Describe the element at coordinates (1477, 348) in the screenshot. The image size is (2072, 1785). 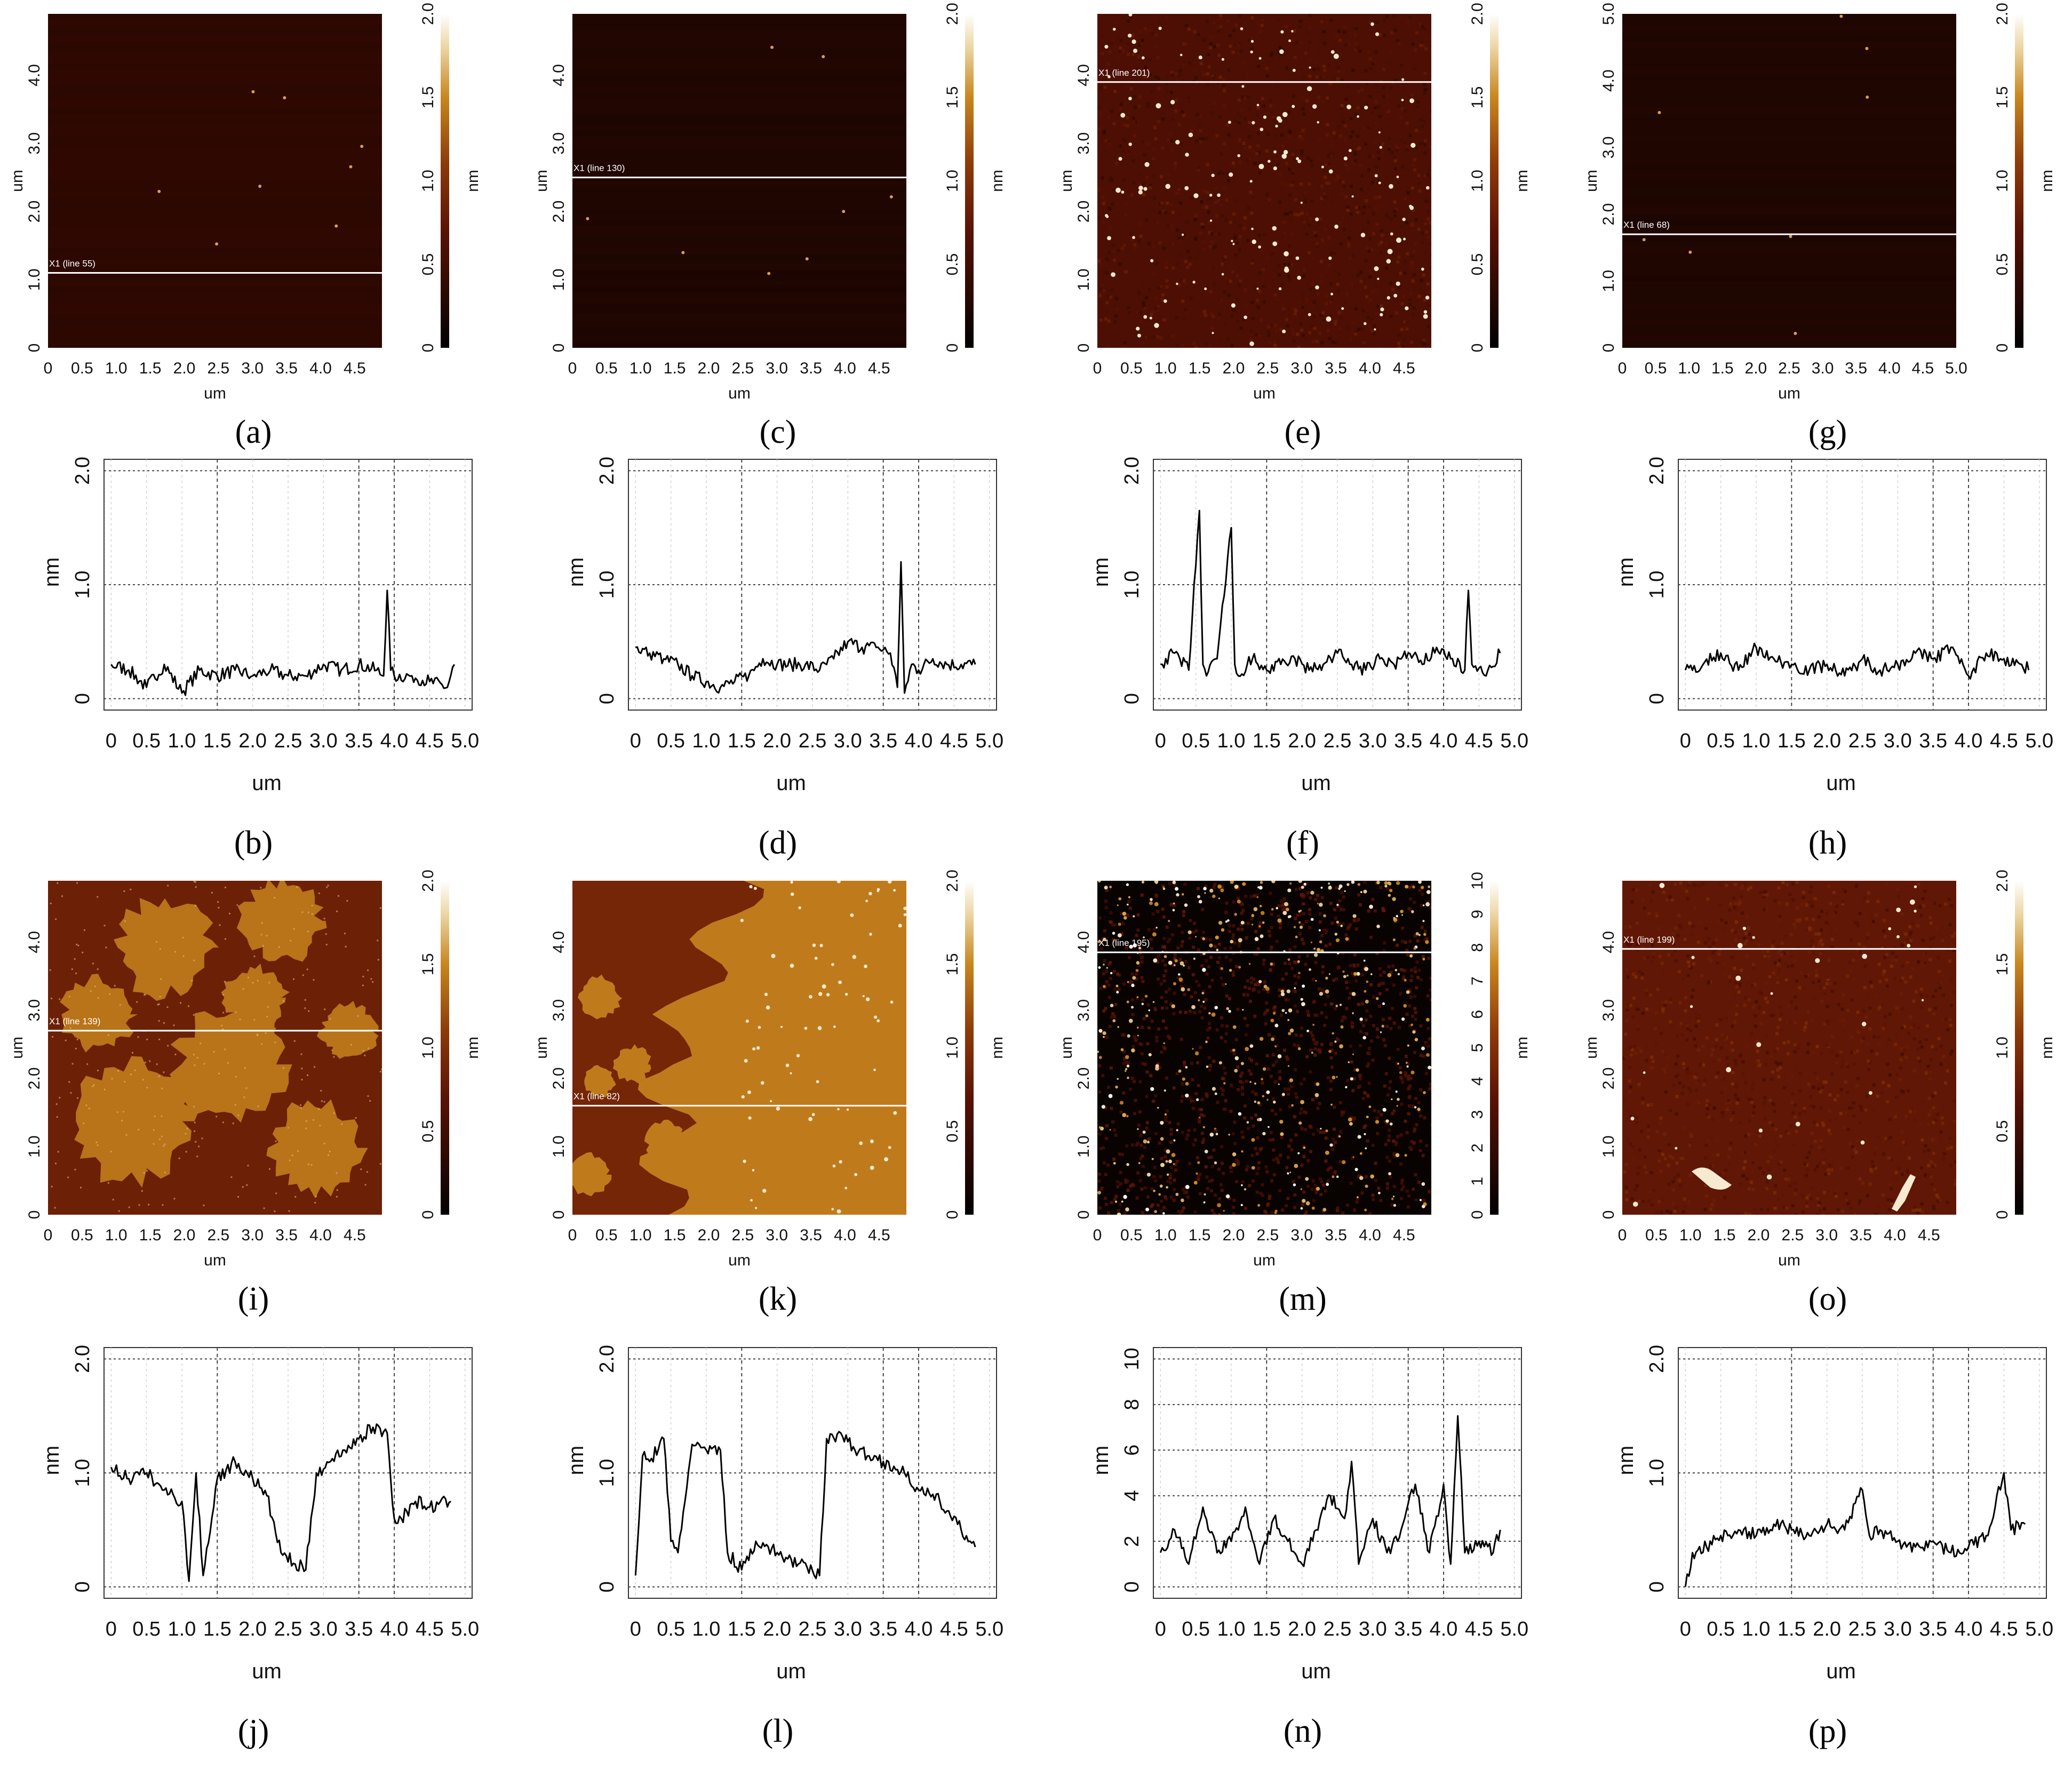
I see `colorbar-tick-label: 0` at that location.